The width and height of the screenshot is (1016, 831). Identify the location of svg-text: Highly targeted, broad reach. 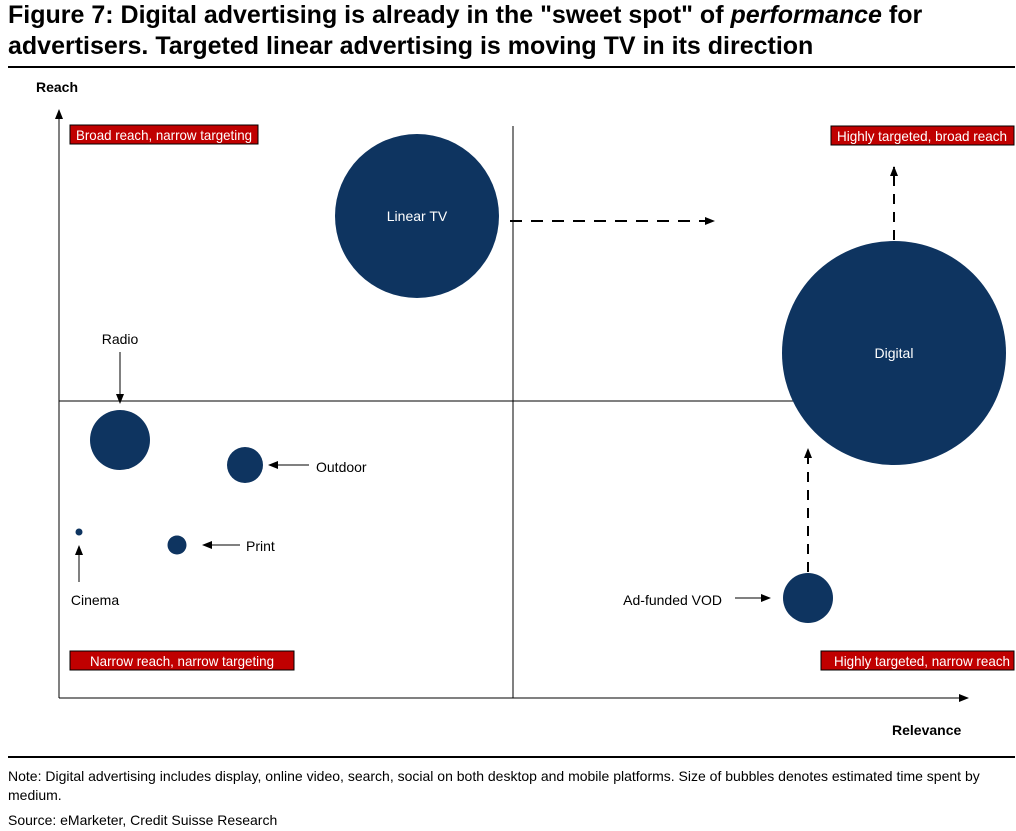
(922, 136).